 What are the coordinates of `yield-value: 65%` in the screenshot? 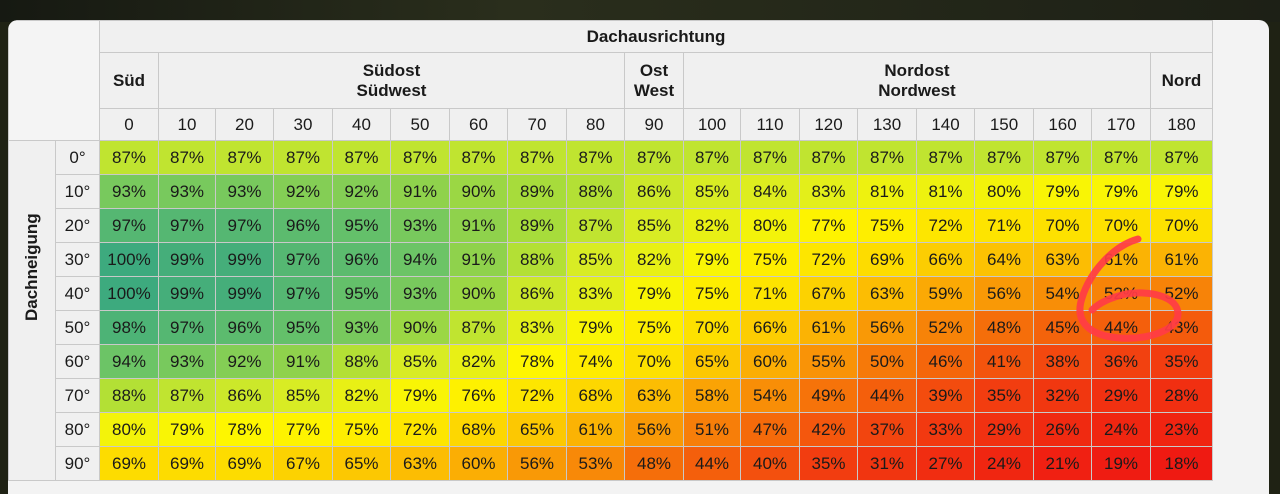 It's located at (537, 429).